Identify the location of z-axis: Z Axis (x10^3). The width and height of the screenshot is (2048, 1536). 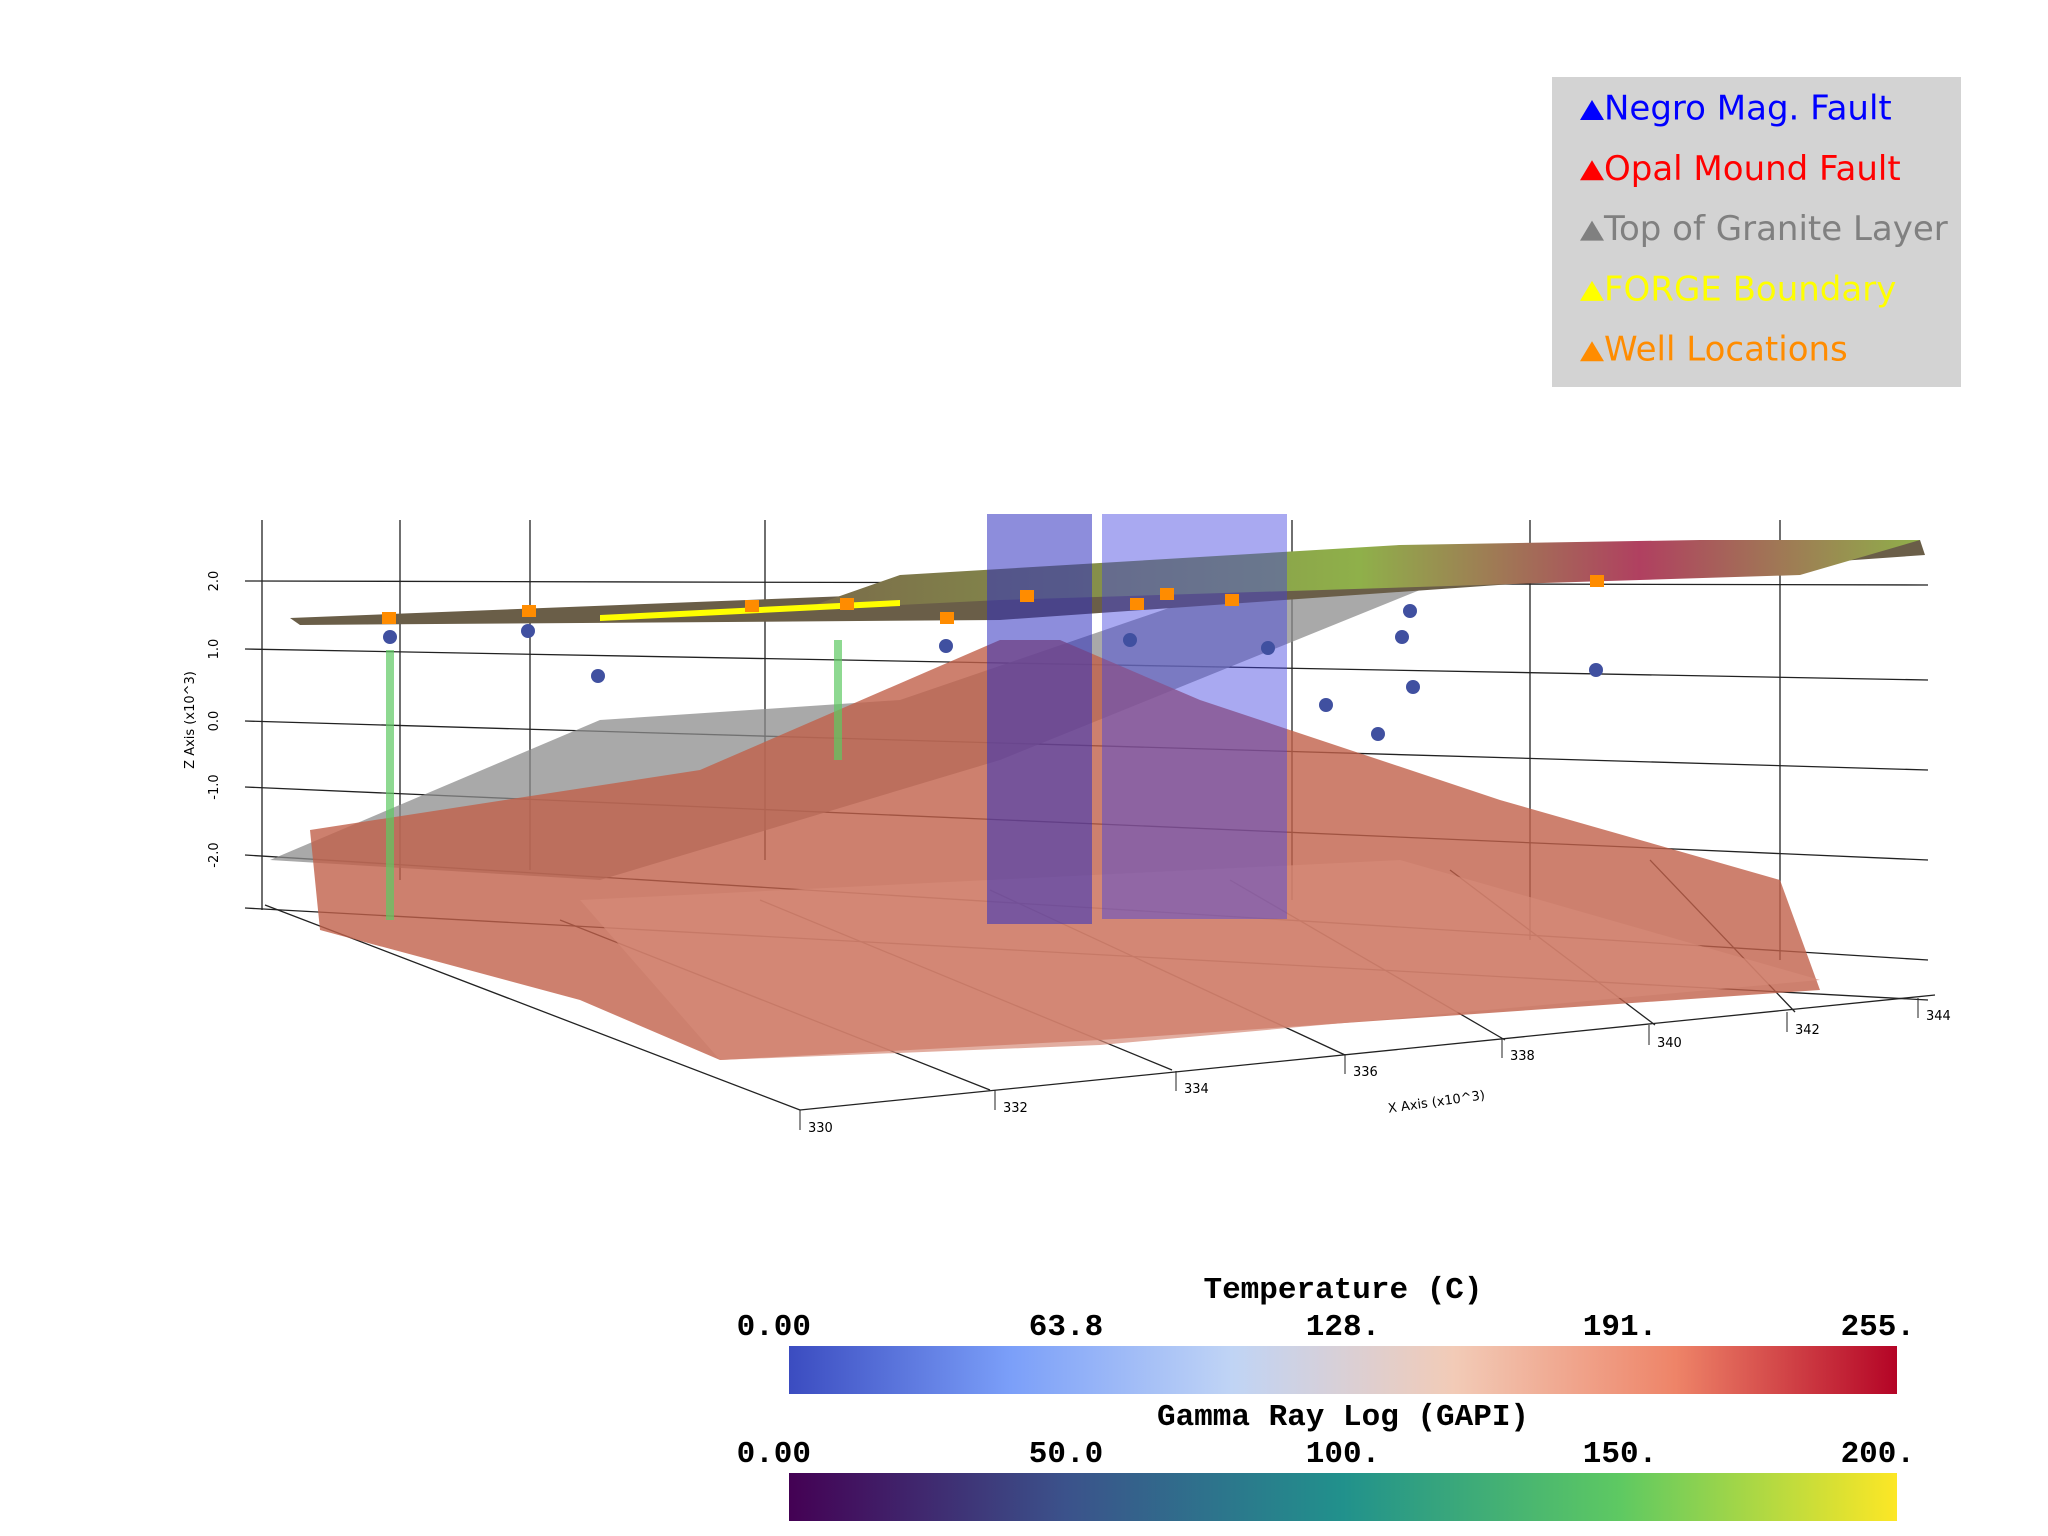
(190, 720).